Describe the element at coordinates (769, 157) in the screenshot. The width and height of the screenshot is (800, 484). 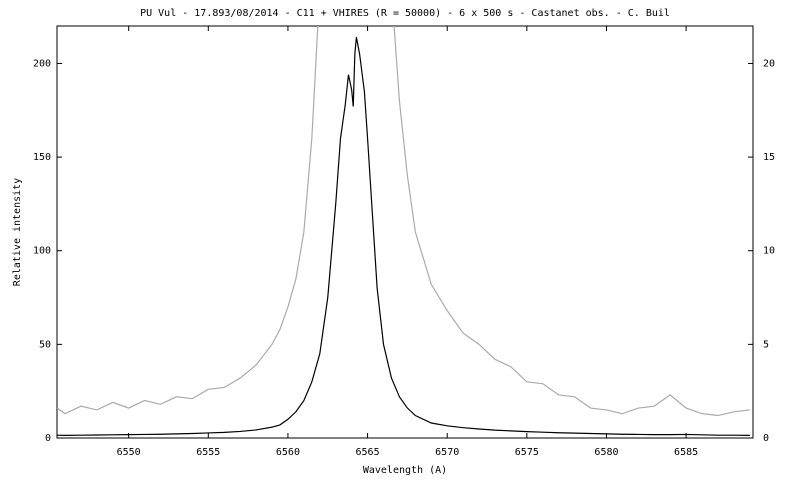
I see `y2-tick-label: 15` at that location.